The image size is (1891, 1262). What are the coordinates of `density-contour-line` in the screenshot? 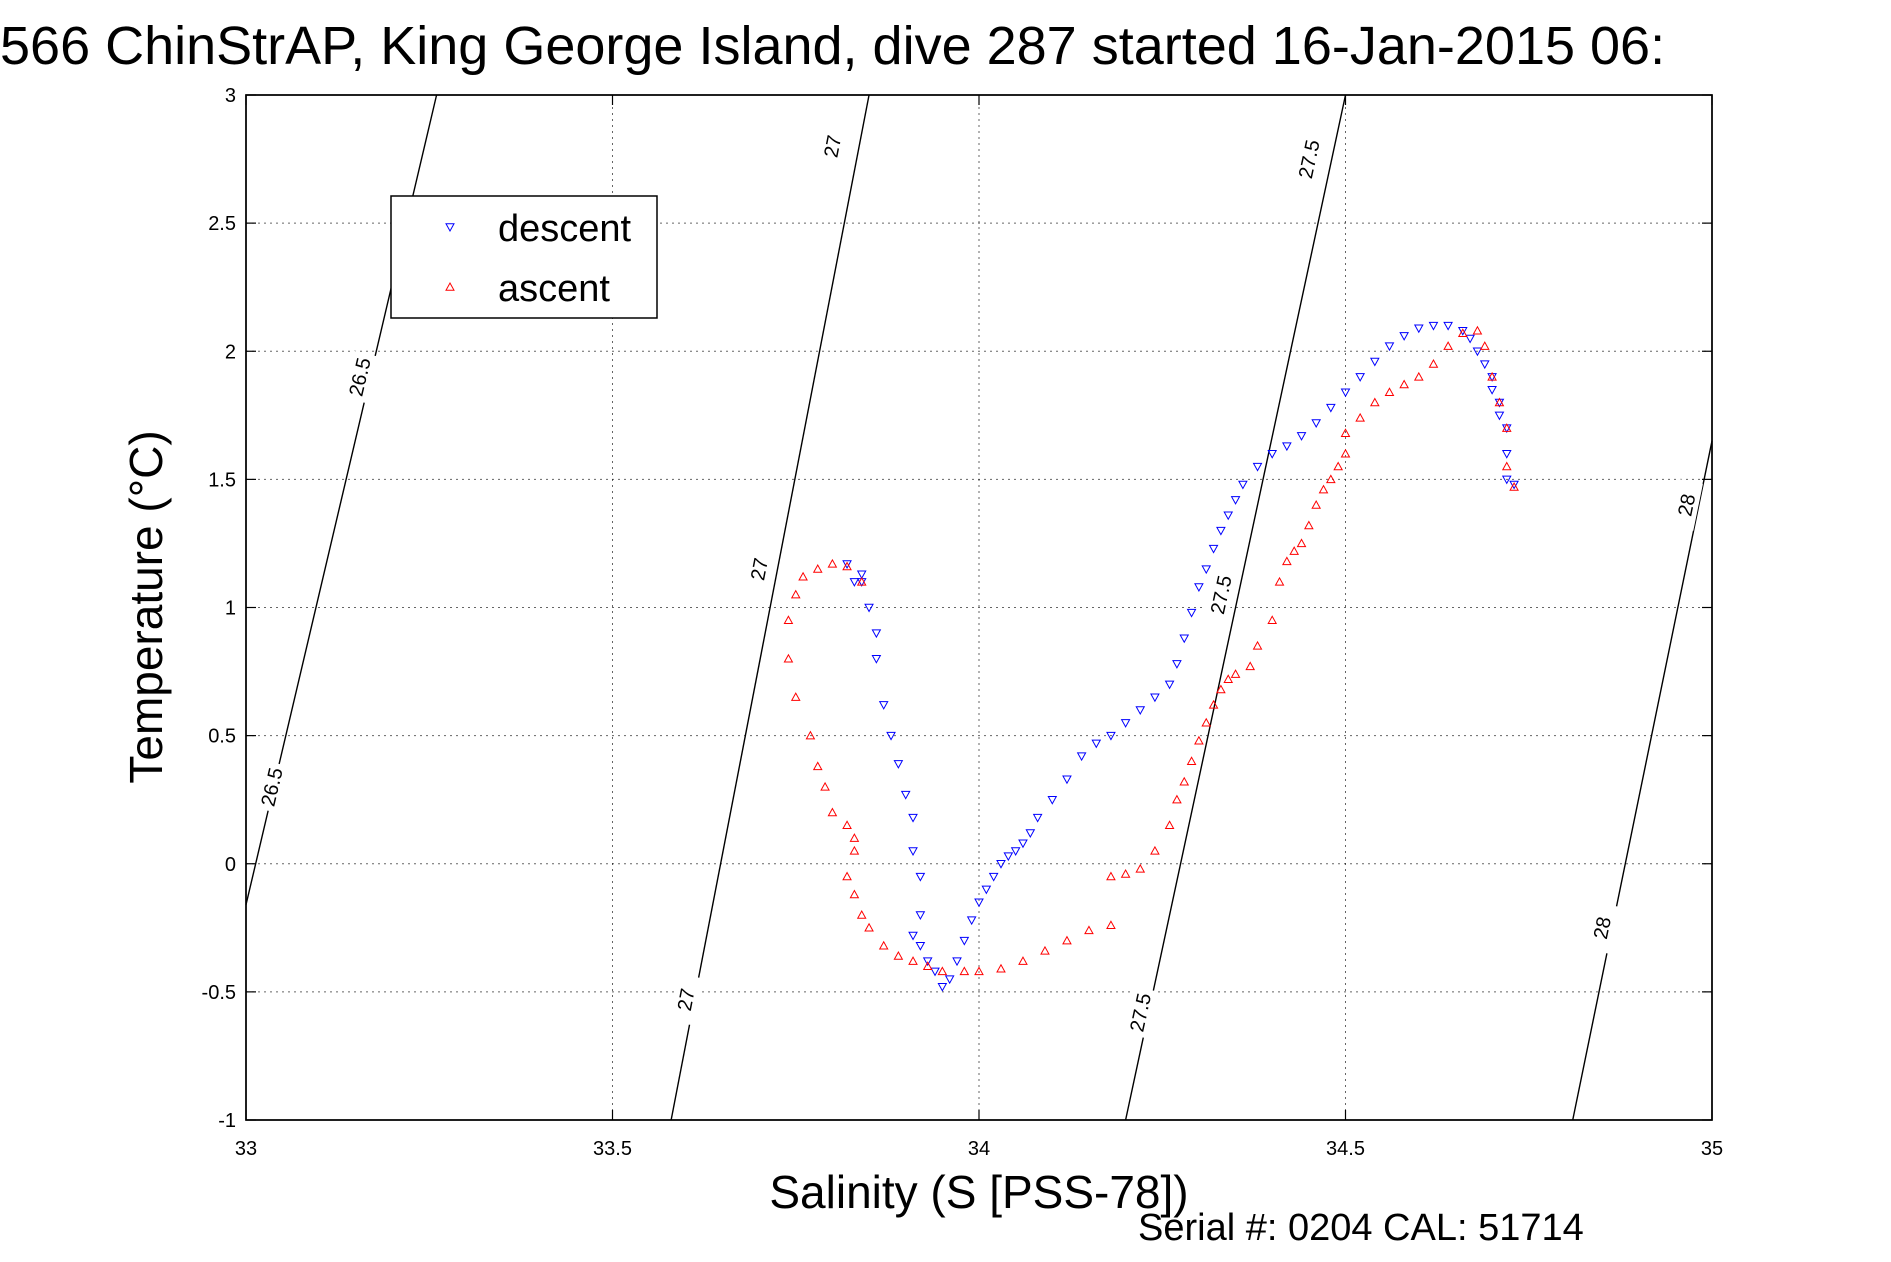 It's located at (1235, 607).